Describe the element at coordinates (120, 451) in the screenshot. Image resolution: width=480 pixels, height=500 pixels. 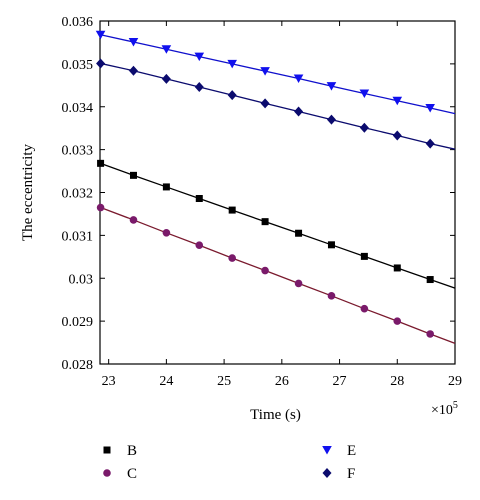
I see `legend-b: B` at that location.